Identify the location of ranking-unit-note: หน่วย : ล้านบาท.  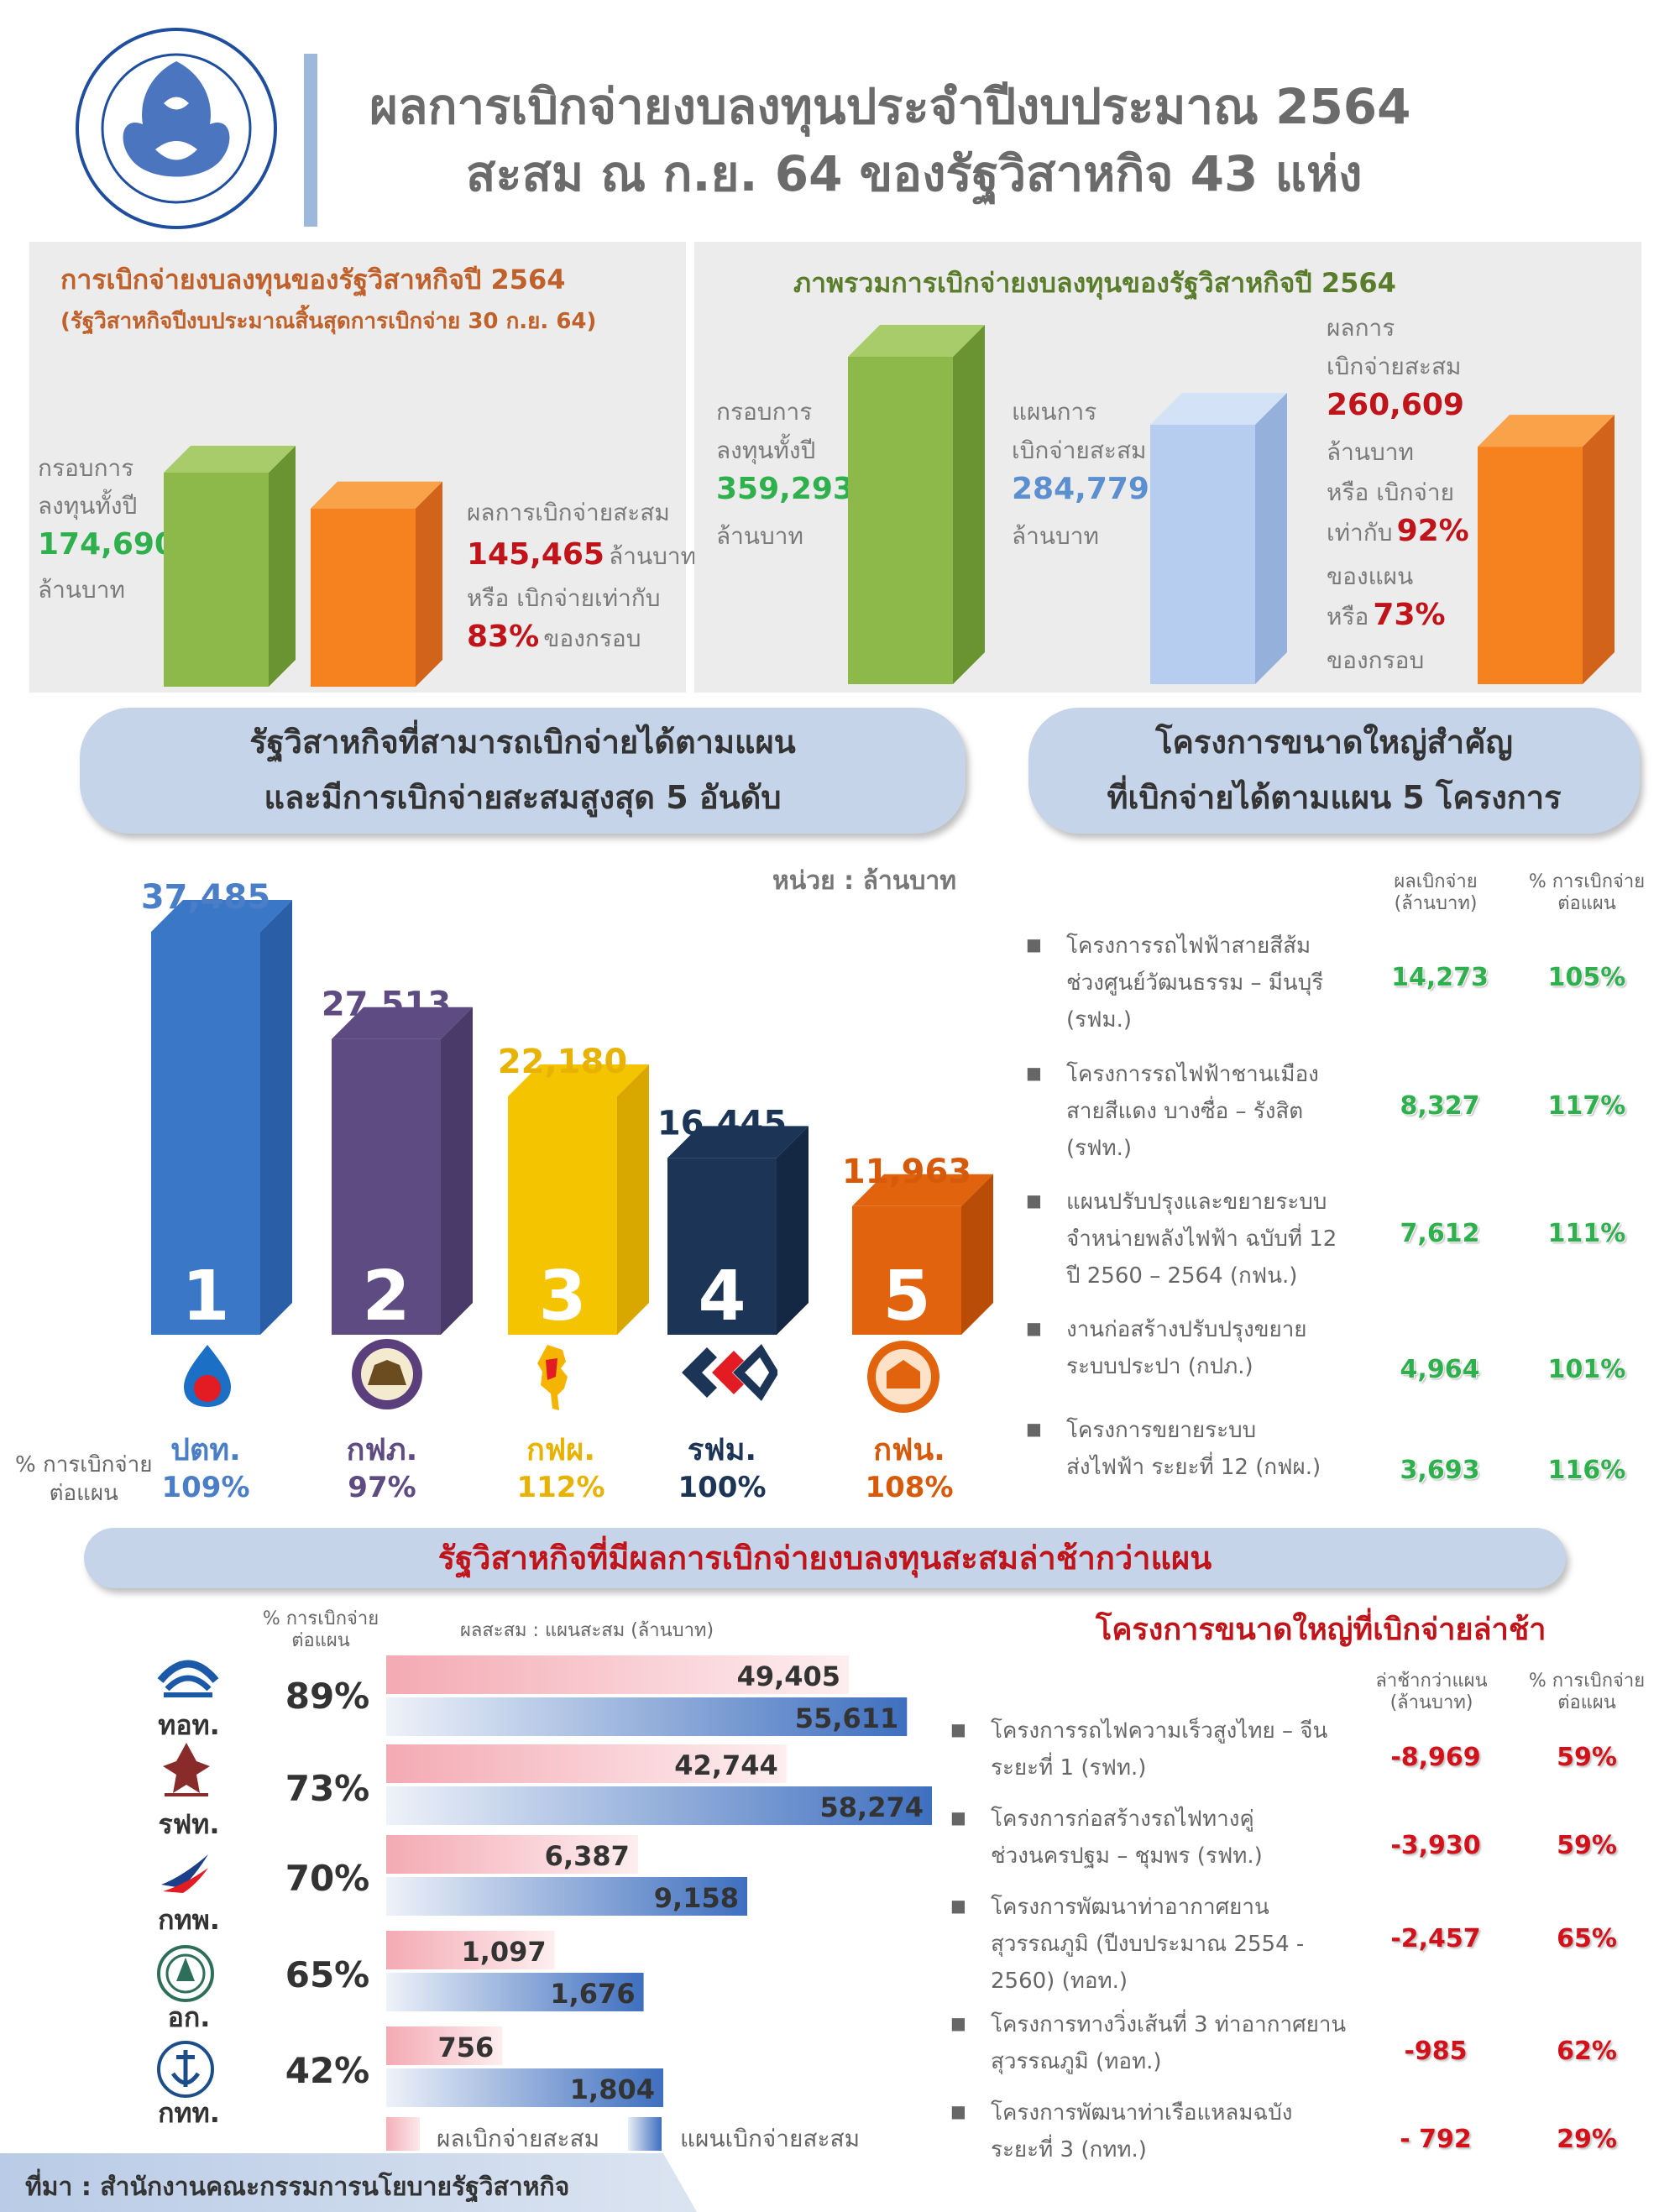
(864, 881).